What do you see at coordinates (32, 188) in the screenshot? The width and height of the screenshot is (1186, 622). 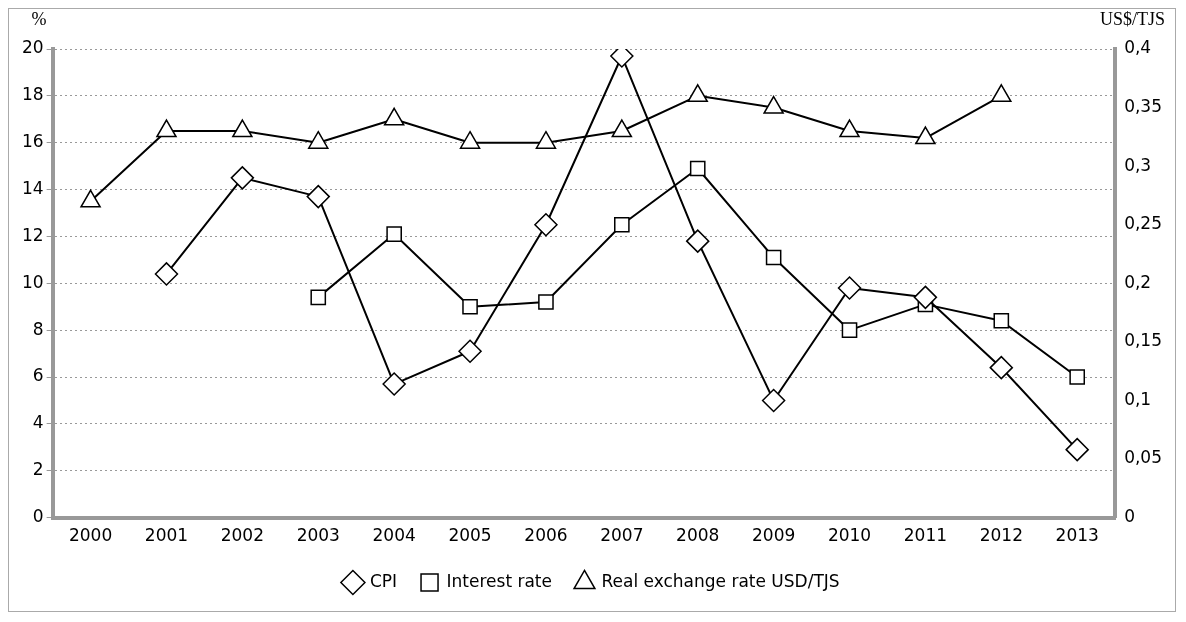 I see `y-tick-label: 14` at bounding box center [32, 188].